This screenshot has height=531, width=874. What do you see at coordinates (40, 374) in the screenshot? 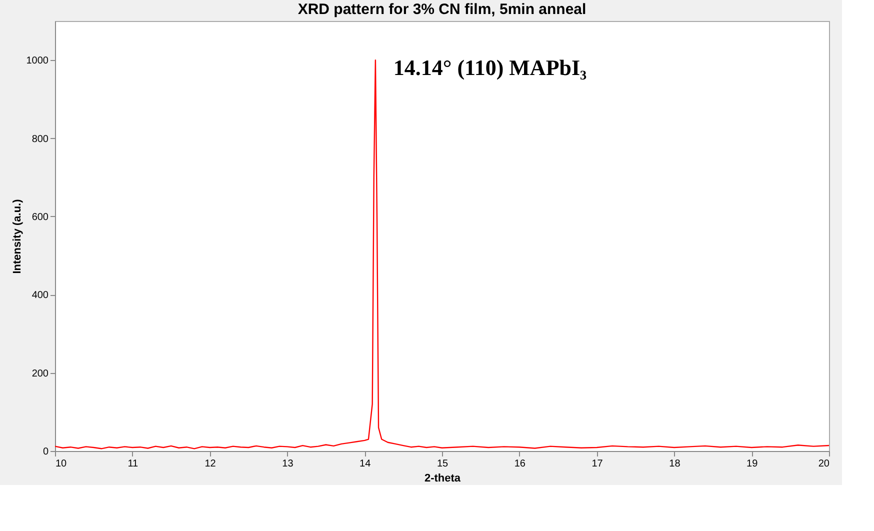
I see `y-tick-label: 200` at bounding box center [40, 374].